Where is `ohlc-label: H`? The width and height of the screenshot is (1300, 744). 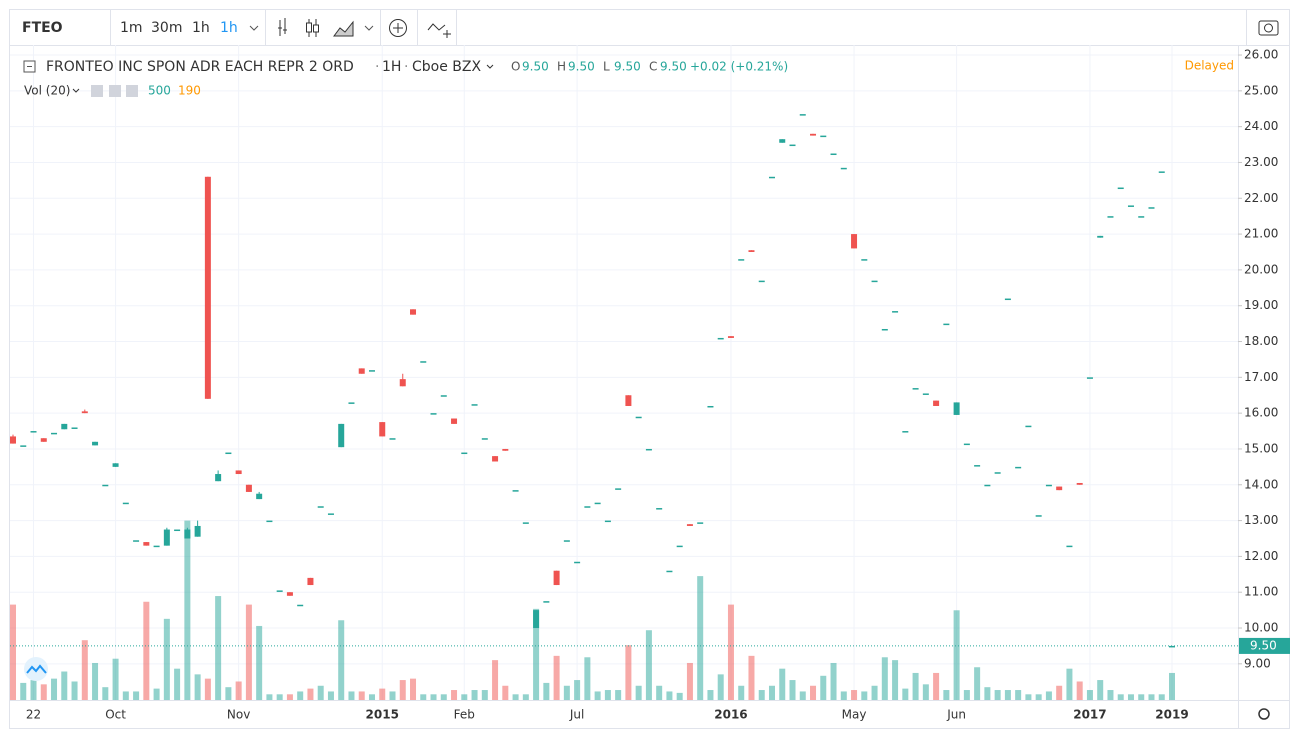
ohlc-label: H is located at coordinates (561, 67).